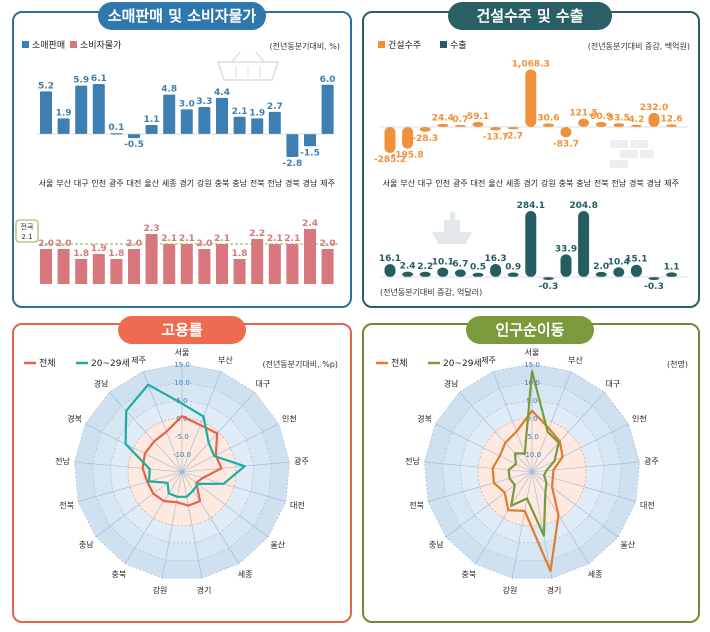  Describe the element at coordinates (531, 206) in the screenshot. I see `exports-value-label-8: 284.1` at that location.